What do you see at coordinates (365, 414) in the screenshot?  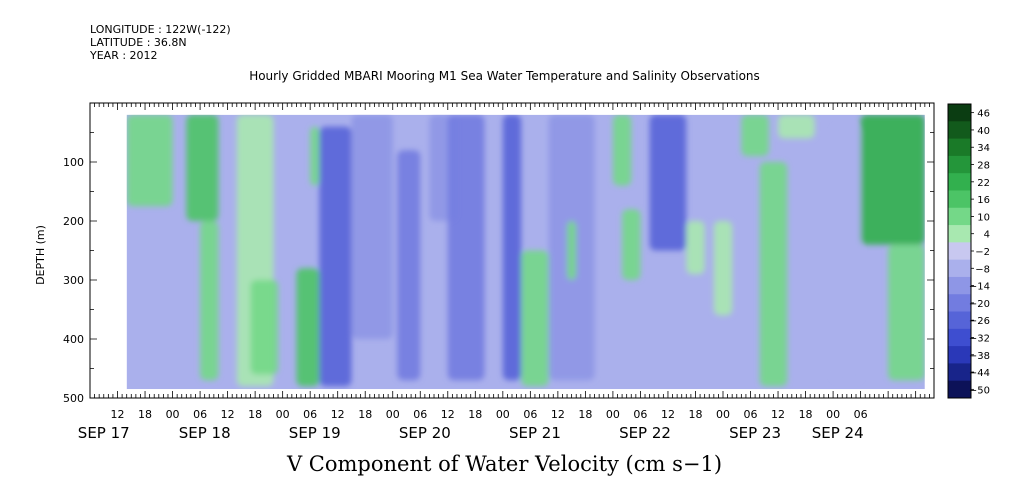 I see `x-tick-label-9: 18` at bounding box center [365, 414].